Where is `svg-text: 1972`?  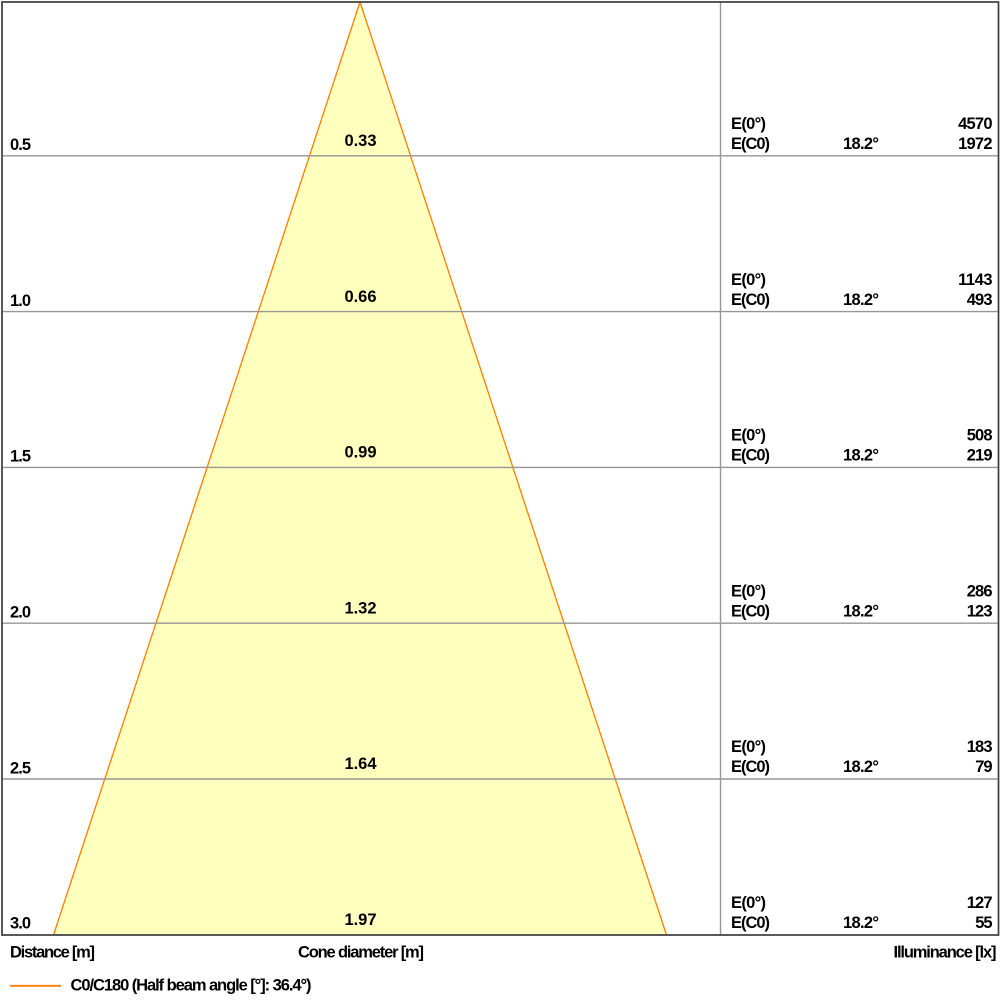 svg-text: 1972 is located at coordinates (975, 144).